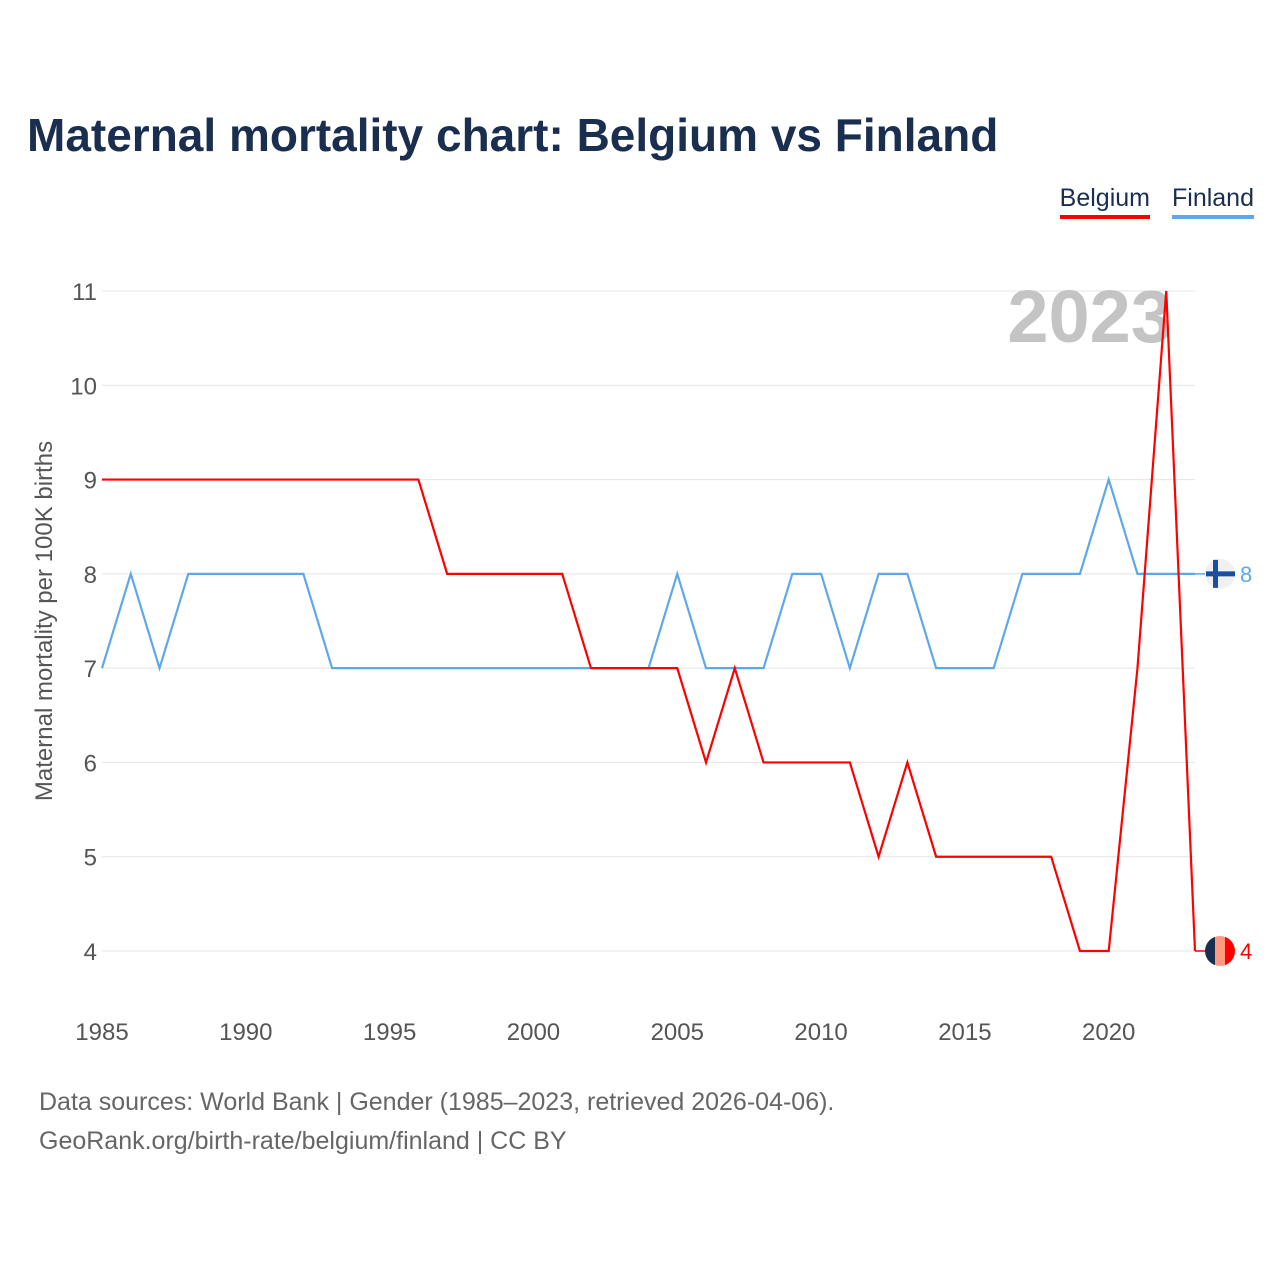 Image resolution: width=1280 pixels, height=1280 pixels. What do you see at coordinates (245, 1032) in the screenshot?
I see `x-tick-label: 1990` at bounding box center [245, 1032].